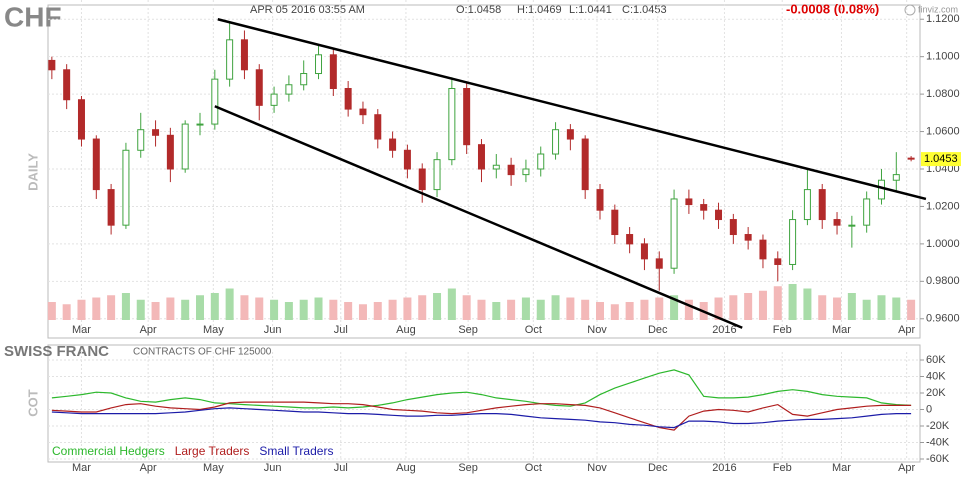 This screenshot has height=480, width=964. I want to click on y-tick-label: 1.1200, so click(943, 19).